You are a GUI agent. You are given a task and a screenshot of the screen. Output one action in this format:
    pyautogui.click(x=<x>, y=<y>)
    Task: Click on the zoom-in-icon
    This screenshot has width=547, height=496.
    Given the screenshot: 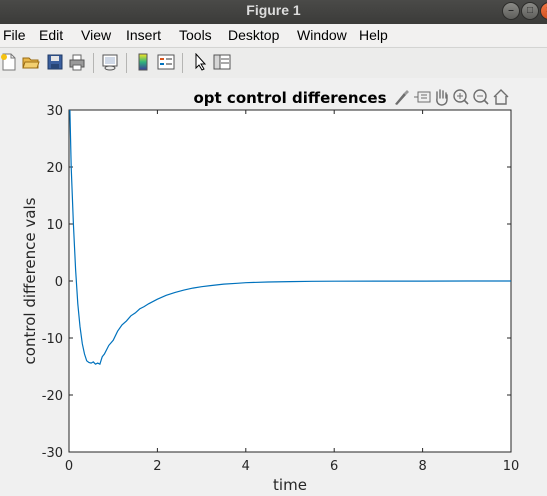 What is the action you would take?
    pyautogui.click(x=461, y=97)
    